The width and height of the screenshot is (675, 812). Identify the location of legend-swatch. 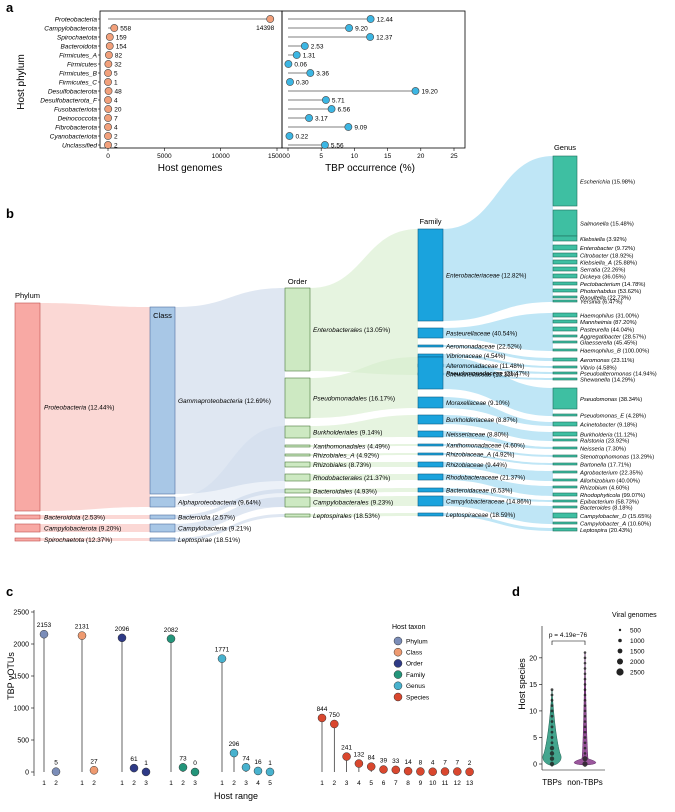
(398, 641).